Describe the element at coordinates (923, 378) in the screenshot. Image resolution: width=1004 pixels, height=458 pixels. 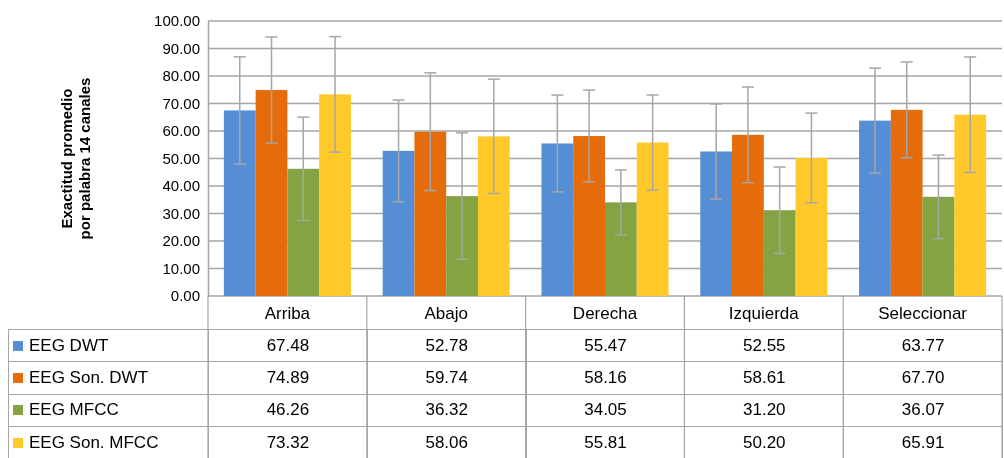
I see `data-label: 67.70` at that location.